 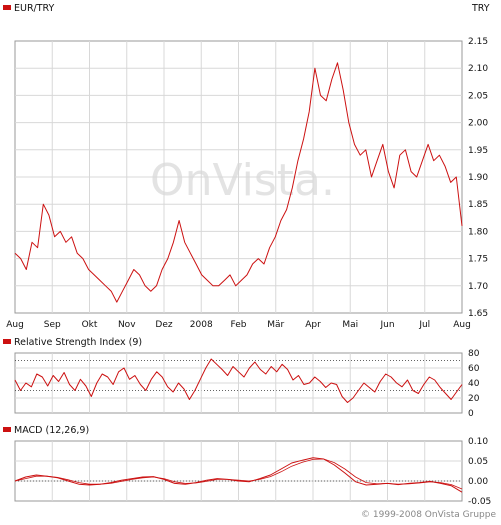 I want to click on y-tick-label: 2.00, so click(x=478, y=124).